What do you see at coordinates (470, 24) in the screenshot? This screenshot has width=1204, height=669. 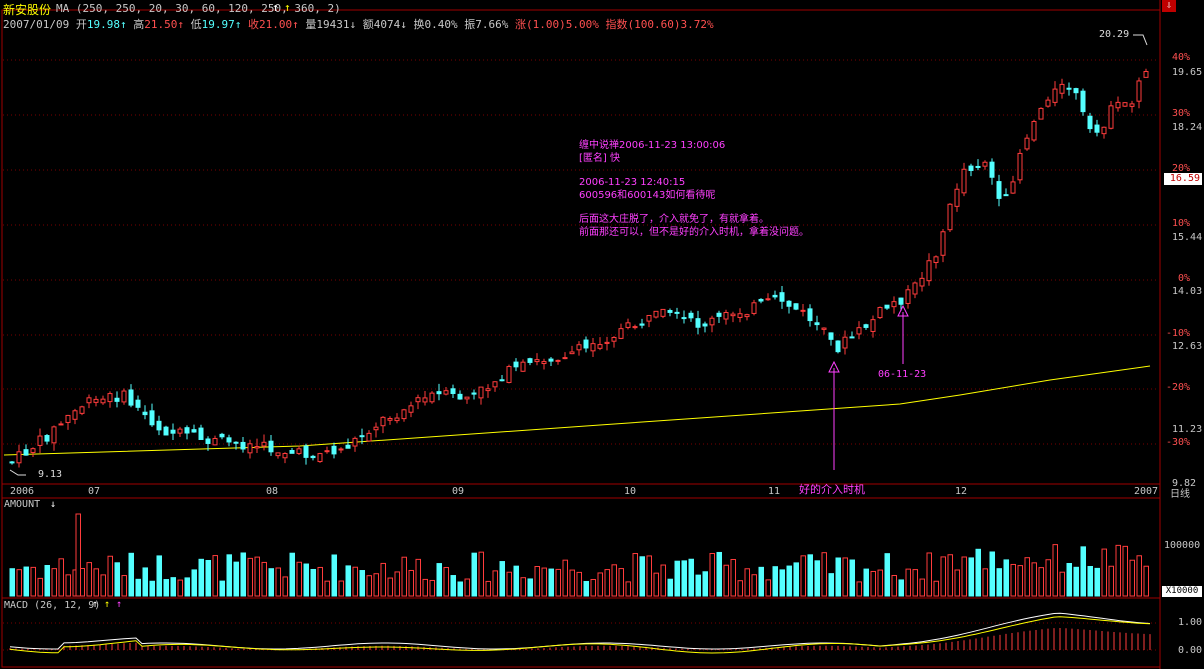 I see `amplitude-label: 振` at bounding box center [470, 24].